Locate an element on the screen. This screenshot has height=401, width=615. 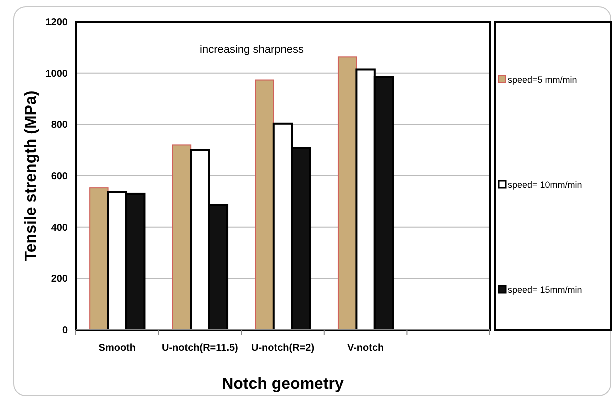
y-tick-label: 400 is located at coordinates (59, 228).